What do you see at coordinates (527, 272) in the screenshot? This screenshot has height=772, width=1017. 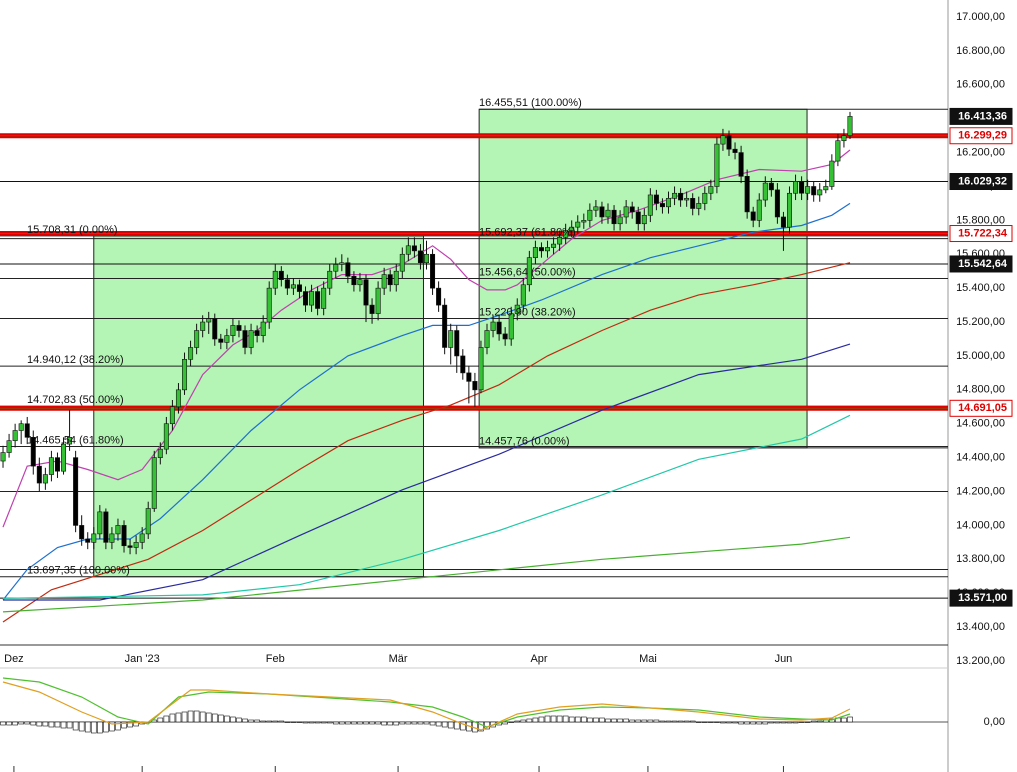 I see `fib-label: 15.456,64 (50.00%)` at bounding box center [527, 272].